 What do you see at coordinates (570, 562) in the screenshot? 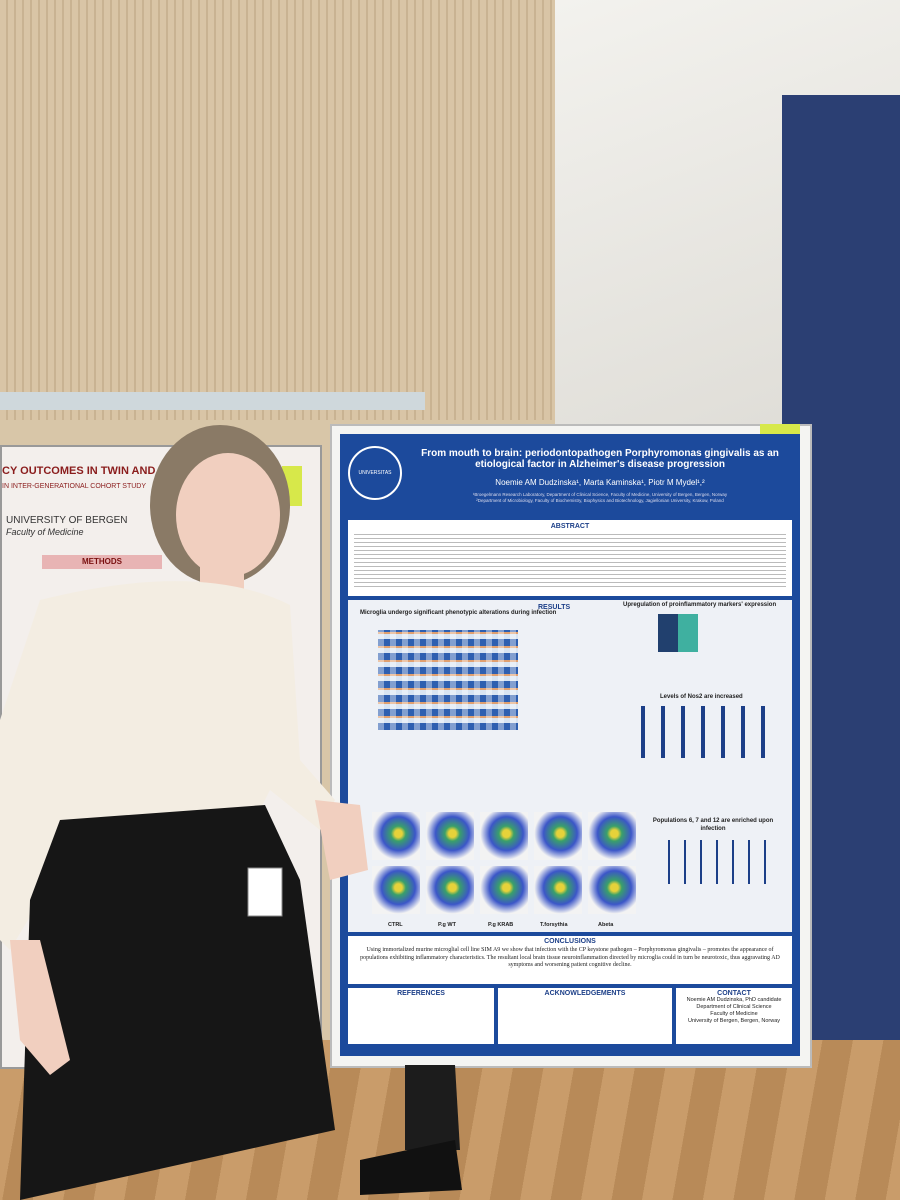
I see `abstract-text` at bounding box center [570, 562].